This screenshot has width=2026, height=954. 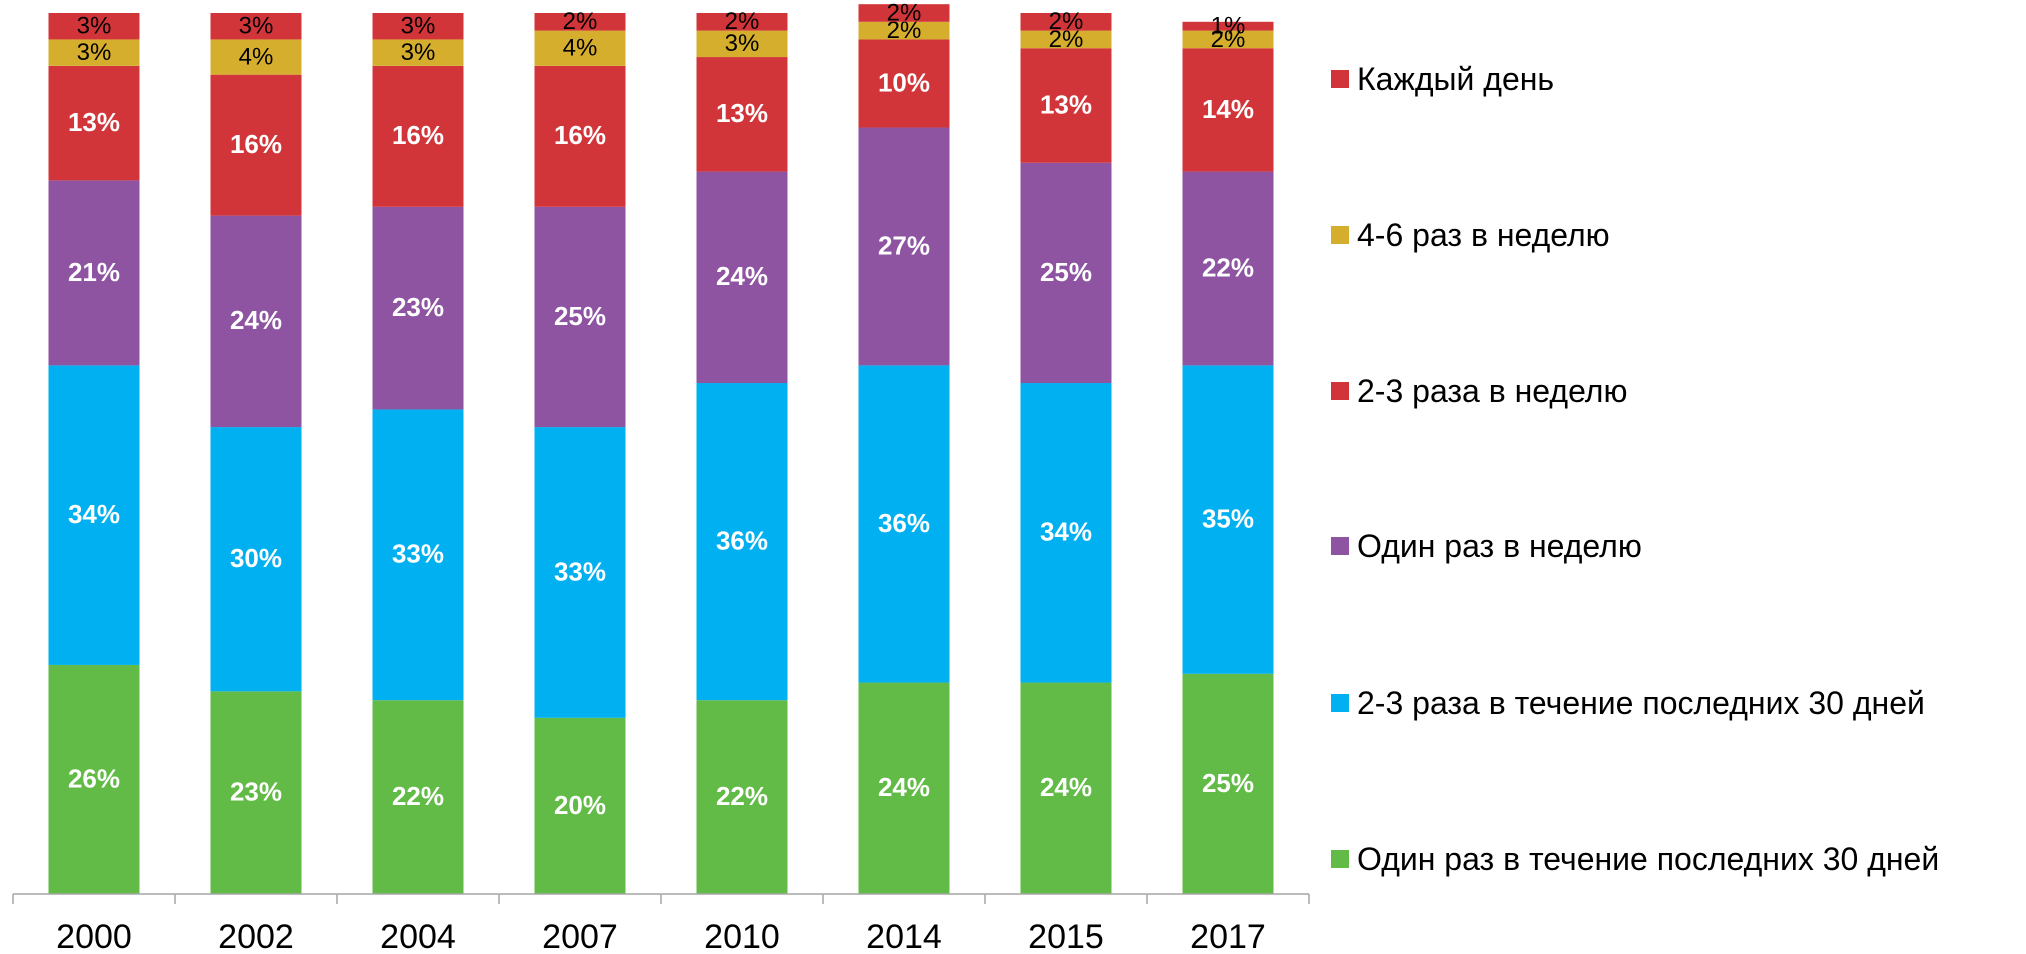 I want to click on data-label: 10%, so click(x=904, y=82).